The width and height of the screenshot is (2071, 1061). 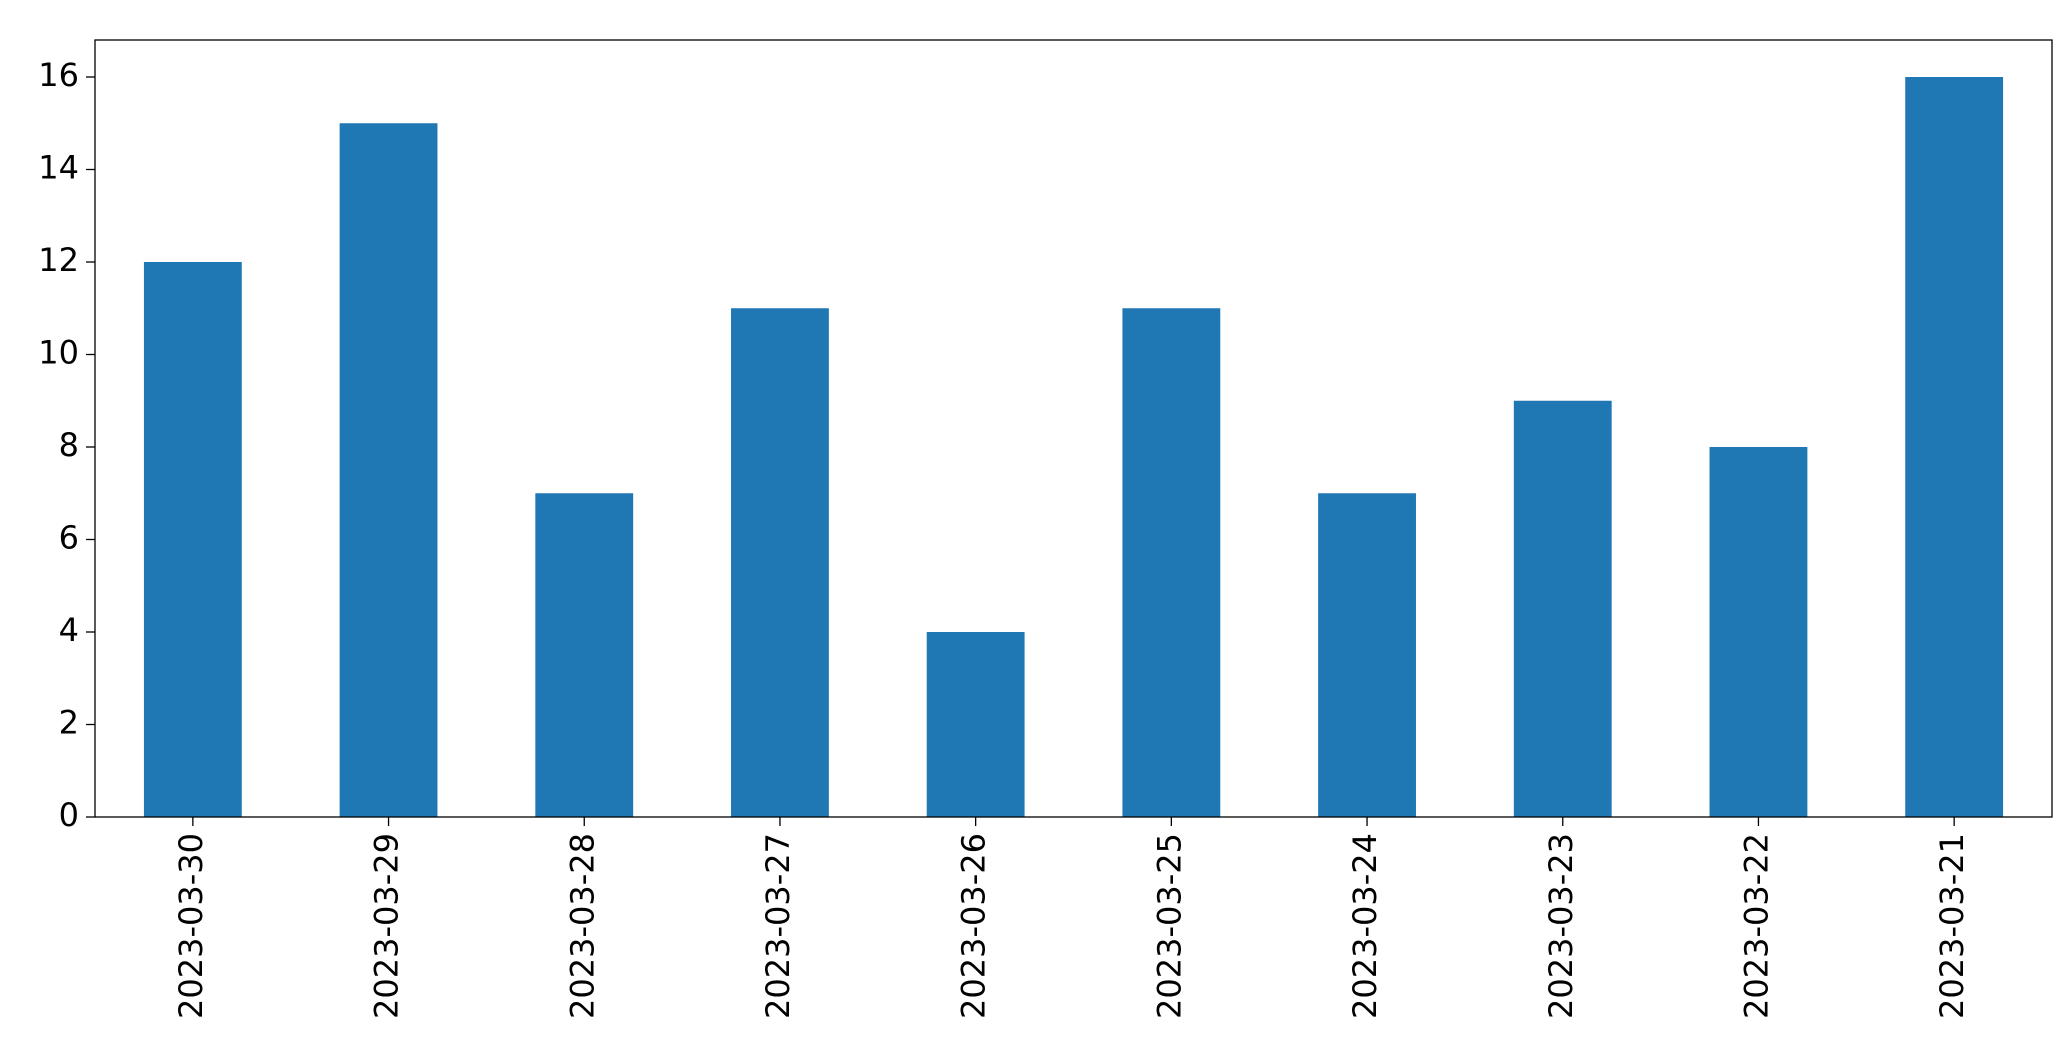 What do you see at coordinates (69, 538) in the screenshot?
I see `y-tick-label: 6` at bounding box center [69, 538].